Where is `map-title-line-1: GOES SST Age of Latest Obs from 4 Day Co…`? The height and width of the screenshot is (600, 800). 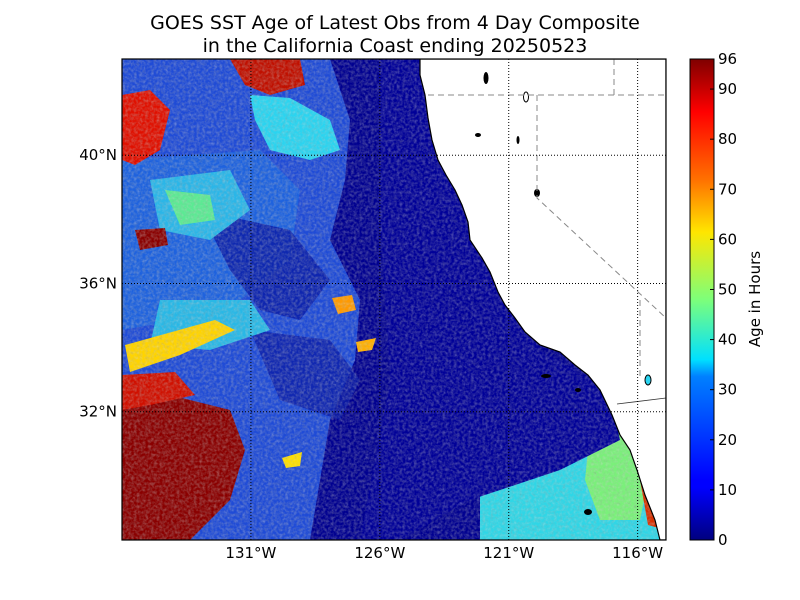 map-title-line-1: GOES SST Age of Latest Obs from 4 Day Co… is located at coordinates (395, 23).